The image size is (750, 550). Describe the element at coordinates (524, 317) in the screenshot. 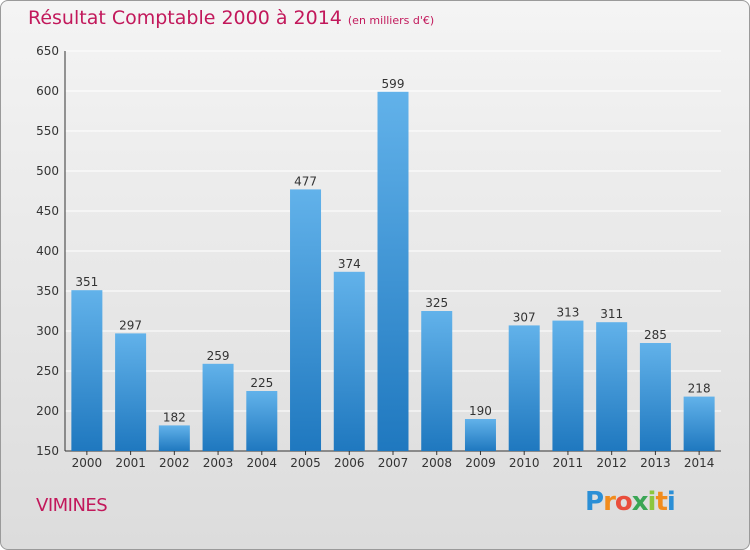

I see `data-label: 307` at that location.